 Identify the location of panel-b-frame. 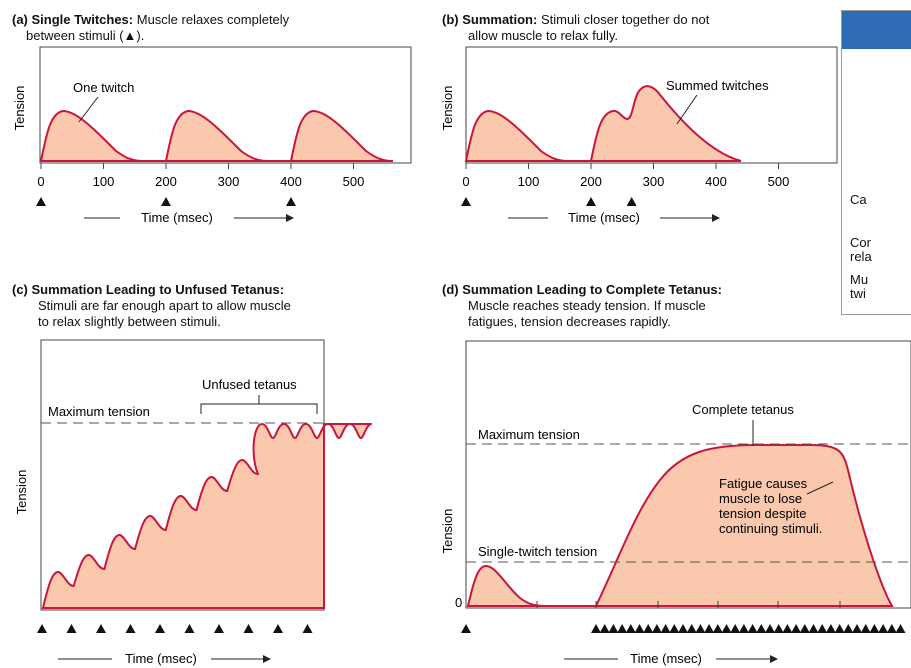
(651, 105).